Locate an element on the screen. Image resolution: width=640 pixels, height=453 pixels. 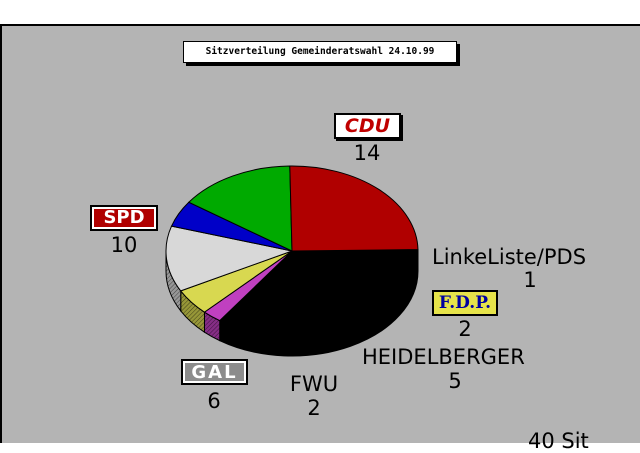
party-label-heidelberger: HEIDELBERGER is located at coordinates (443, 357).